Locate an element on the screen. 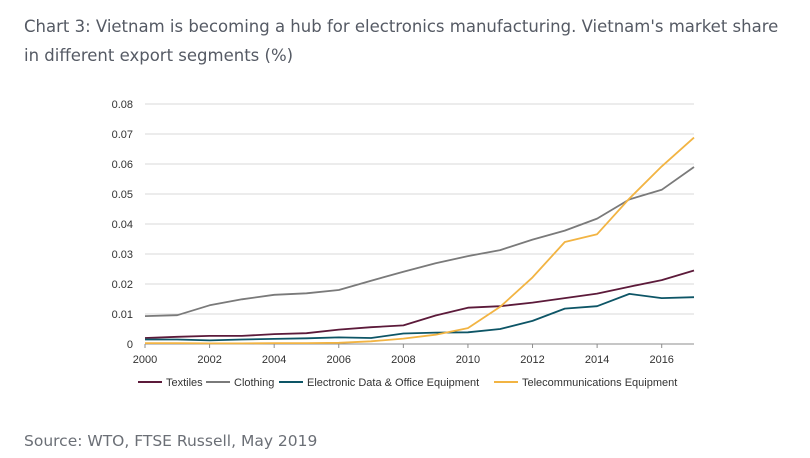 This screenshot has height=458, width=810. legend-label: Textiles is located at coordinates (184, 383).